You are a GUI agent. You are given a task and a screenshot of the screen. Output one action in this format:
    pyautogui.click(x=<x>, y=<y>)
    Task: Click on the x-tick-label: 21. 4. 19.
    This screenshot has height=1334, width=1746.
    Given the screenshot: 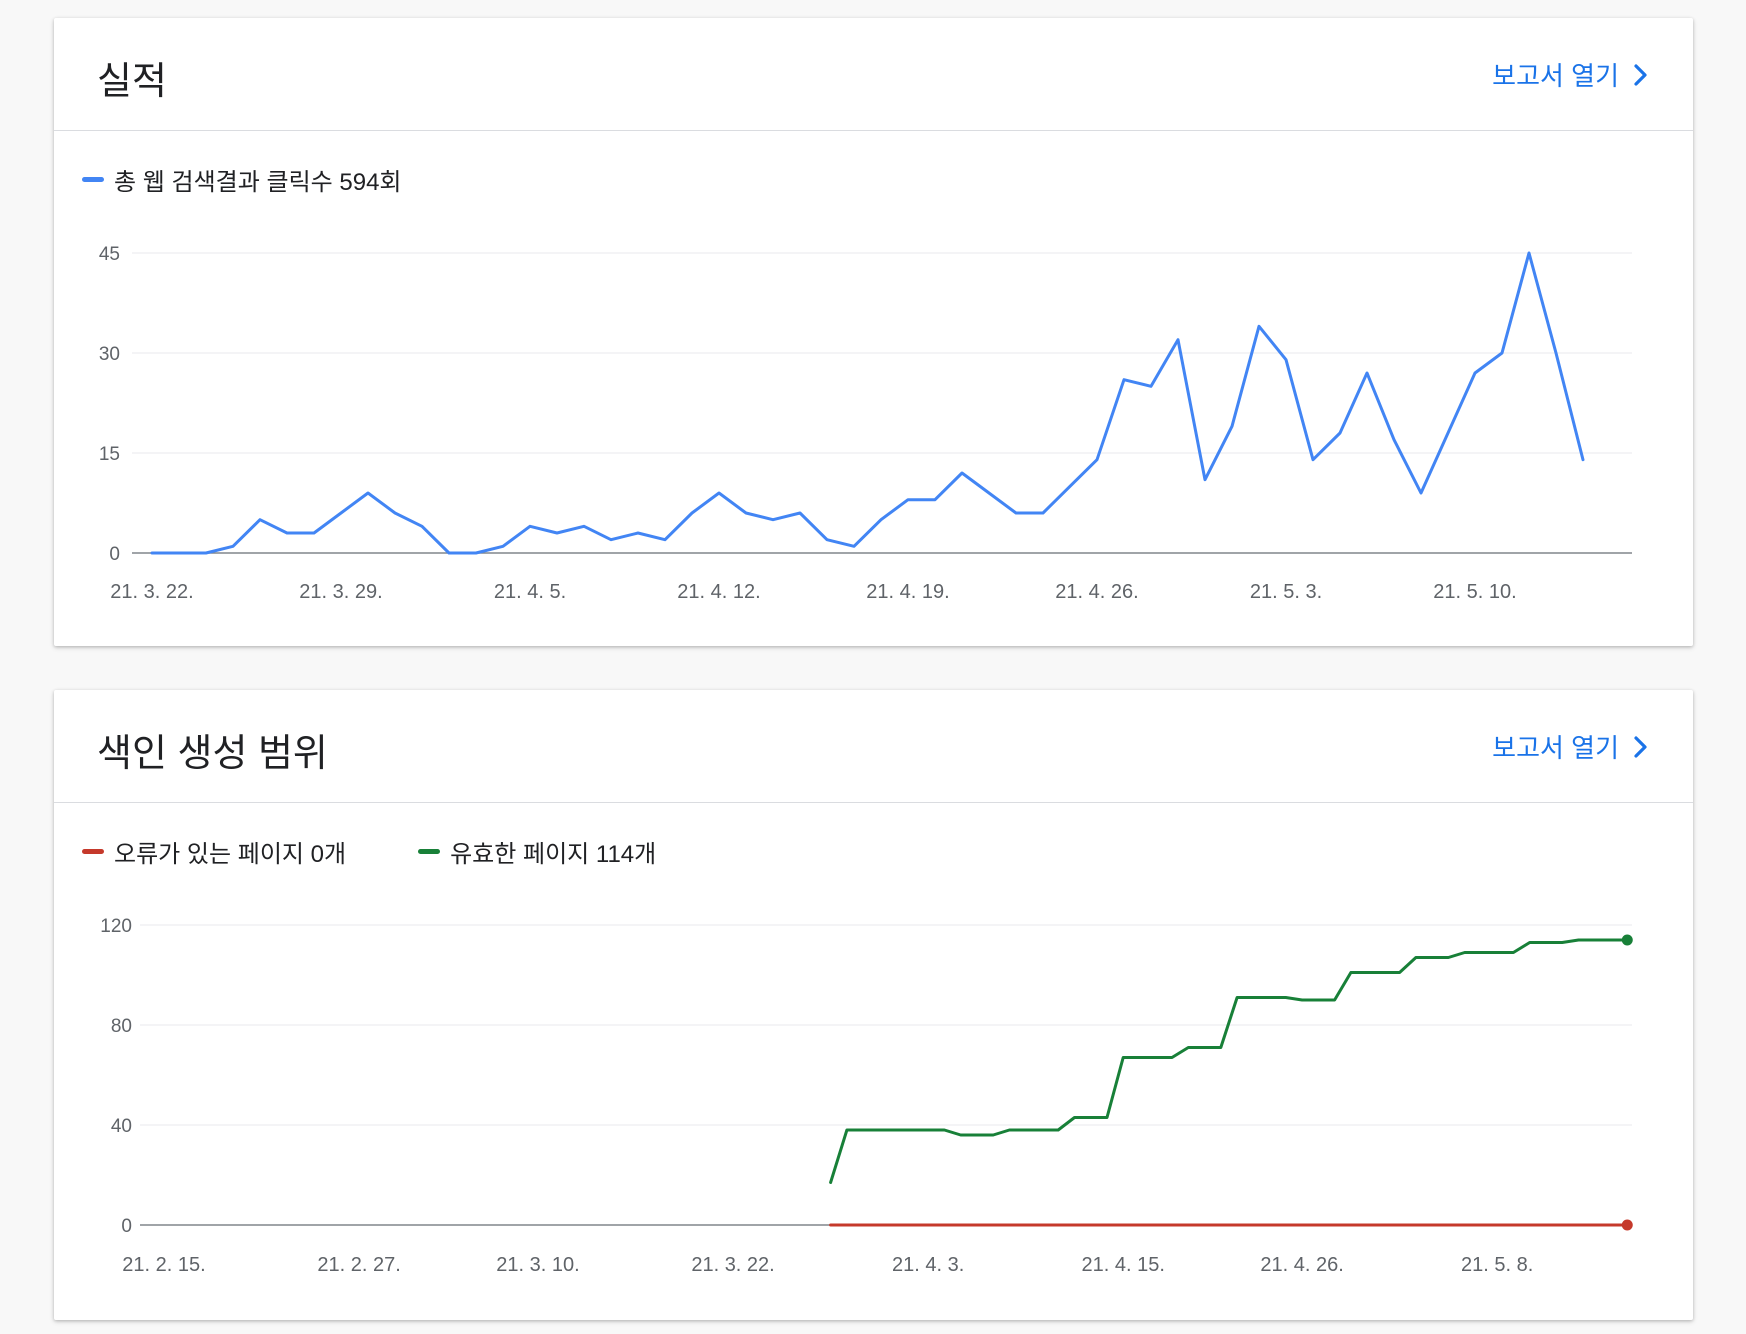 What is the action you would take?
    pyautogui.click(x=907, y=592)
    